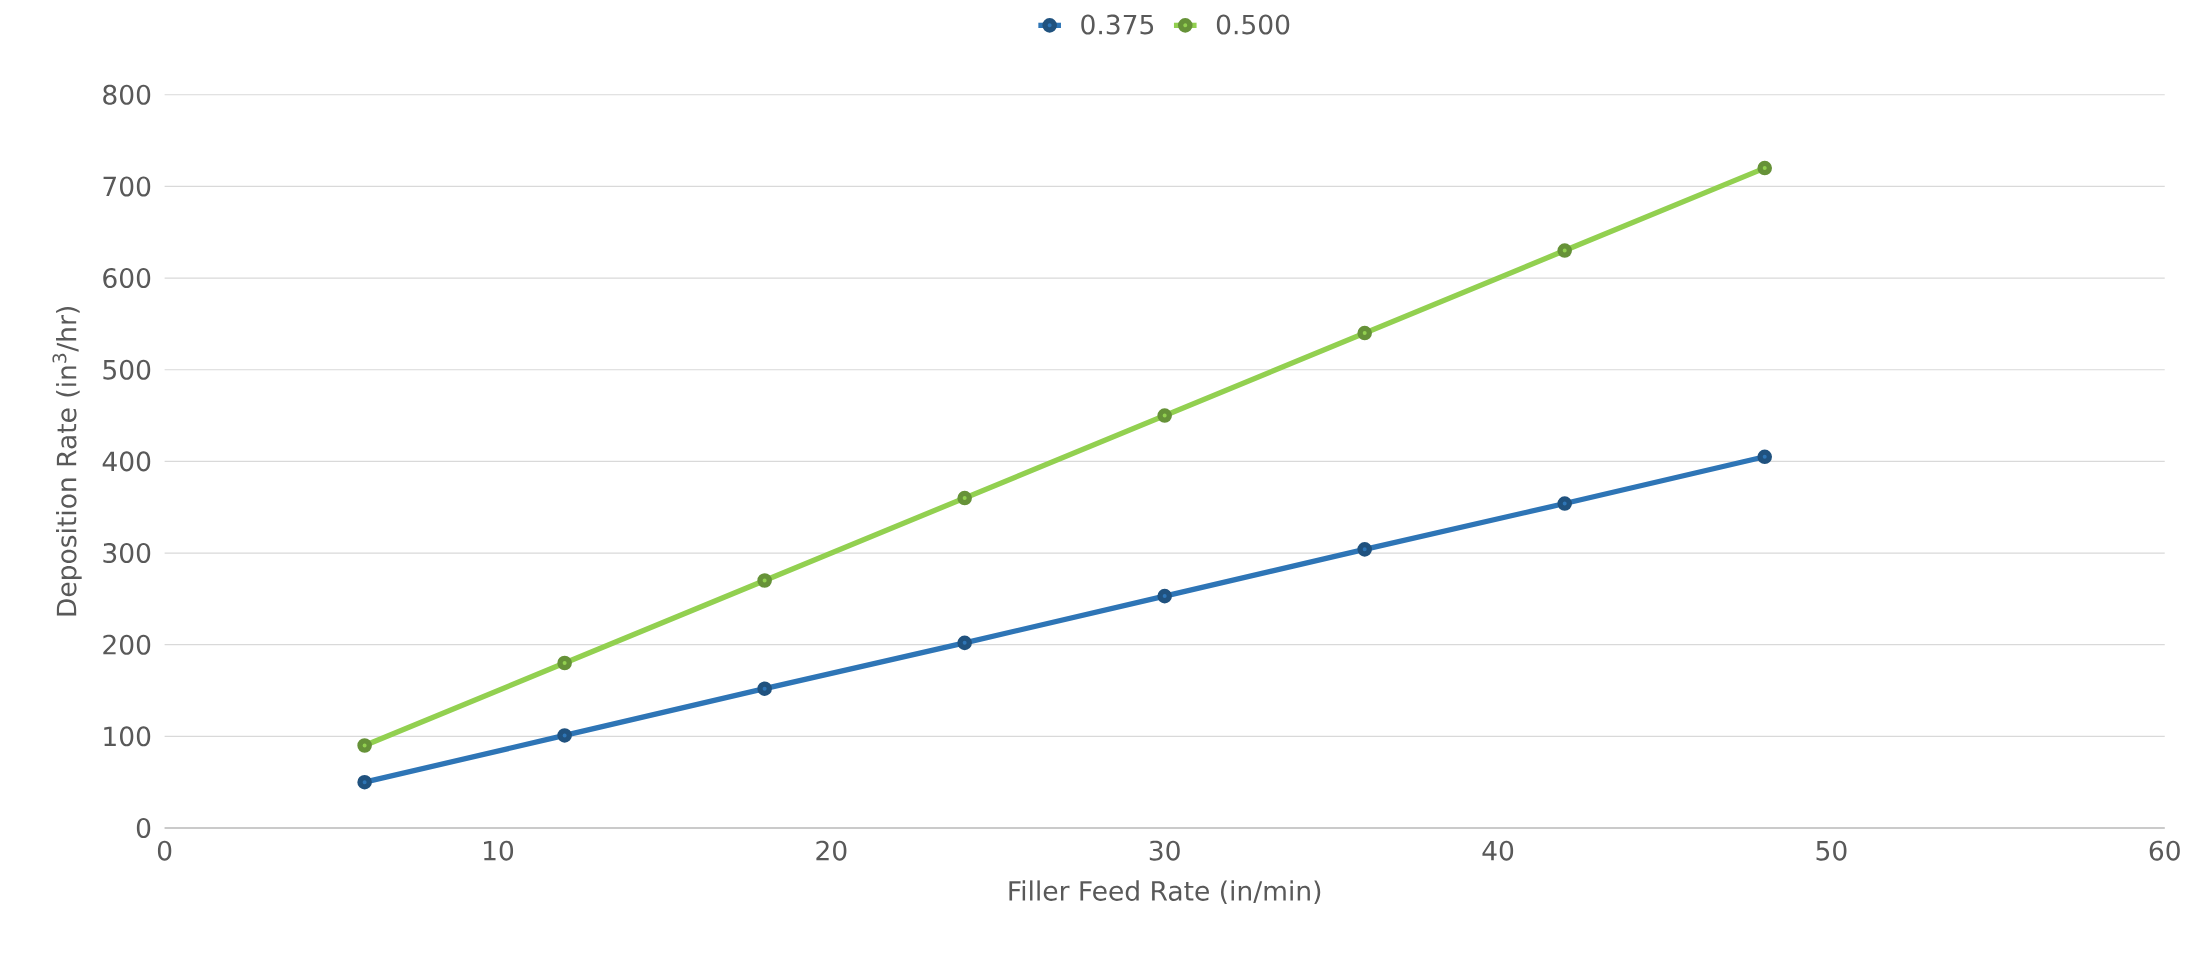 This screenshot has height=960, width=2186. Describe the element at coordinates (127, 278) in the screenshot. I see `y-tick-label: 600` at that location.